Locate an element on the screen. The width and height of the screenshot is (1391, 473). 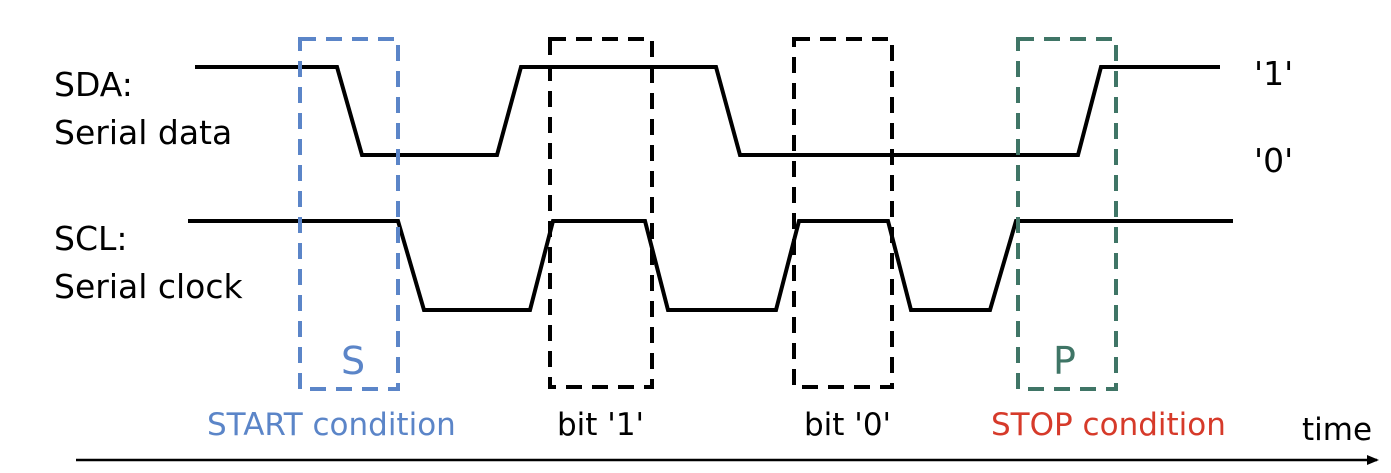
start-letter: S is located at coordinates (353, 361).